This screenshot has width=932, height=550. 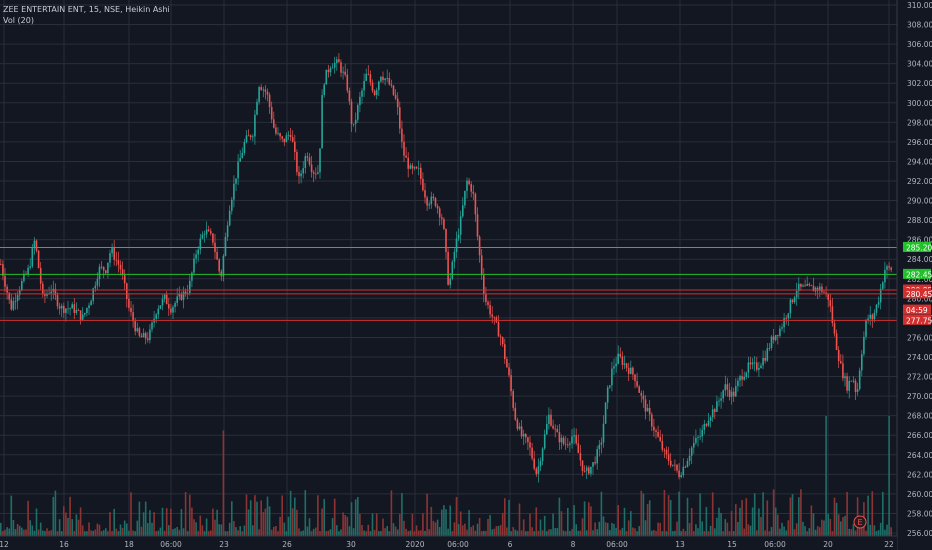 I want to click on time-tick-label: 2020, so click(x=414, y=544).